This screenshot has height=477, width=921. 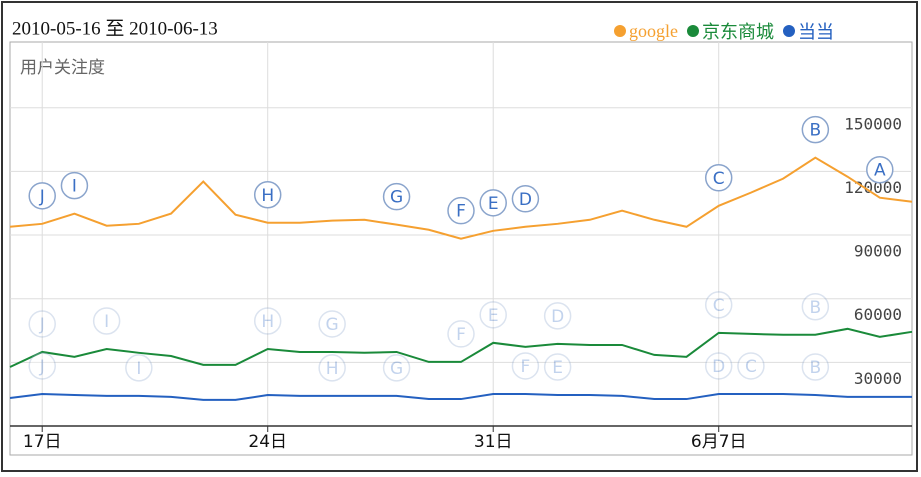 I want to click on legend-label: 当当, so click(x=816, y=32).